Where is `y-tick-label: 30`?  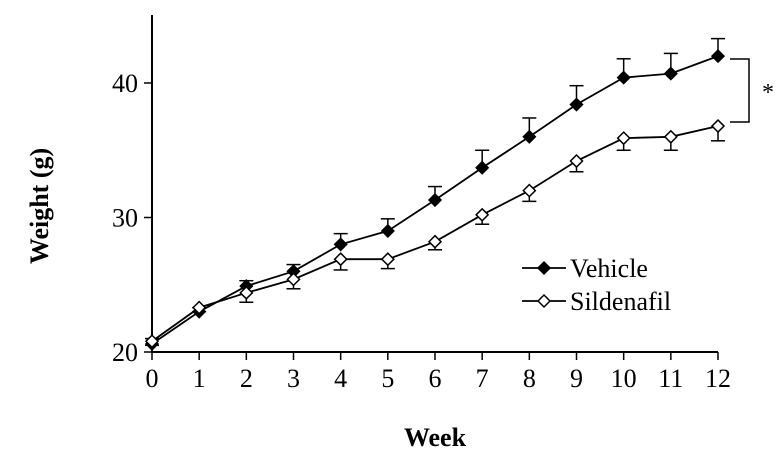
y-tick-label: 30 is located at coordinates (125, 218).